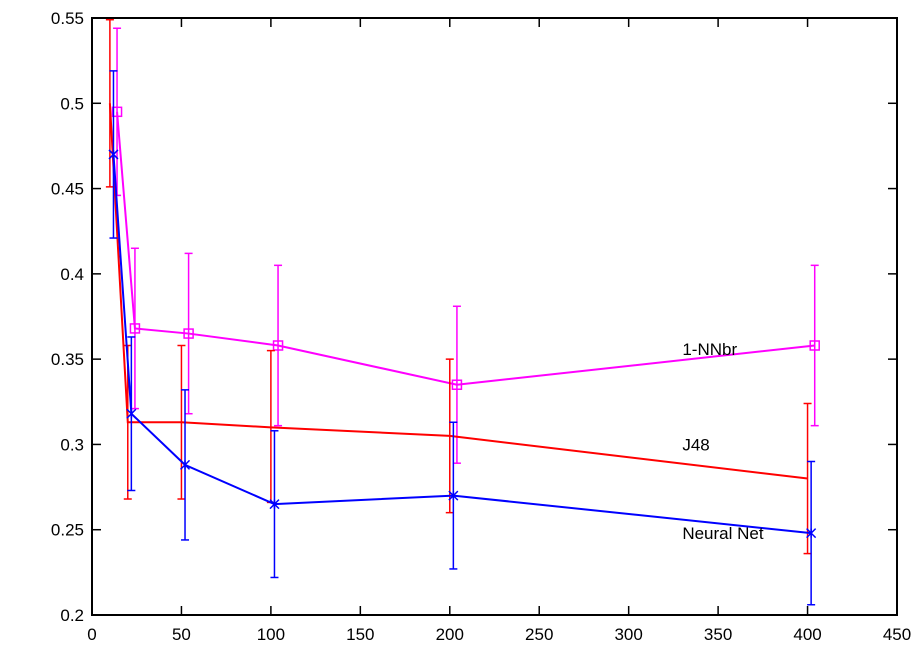  I want to click on x-tick-label: 350, so click(718, 634).